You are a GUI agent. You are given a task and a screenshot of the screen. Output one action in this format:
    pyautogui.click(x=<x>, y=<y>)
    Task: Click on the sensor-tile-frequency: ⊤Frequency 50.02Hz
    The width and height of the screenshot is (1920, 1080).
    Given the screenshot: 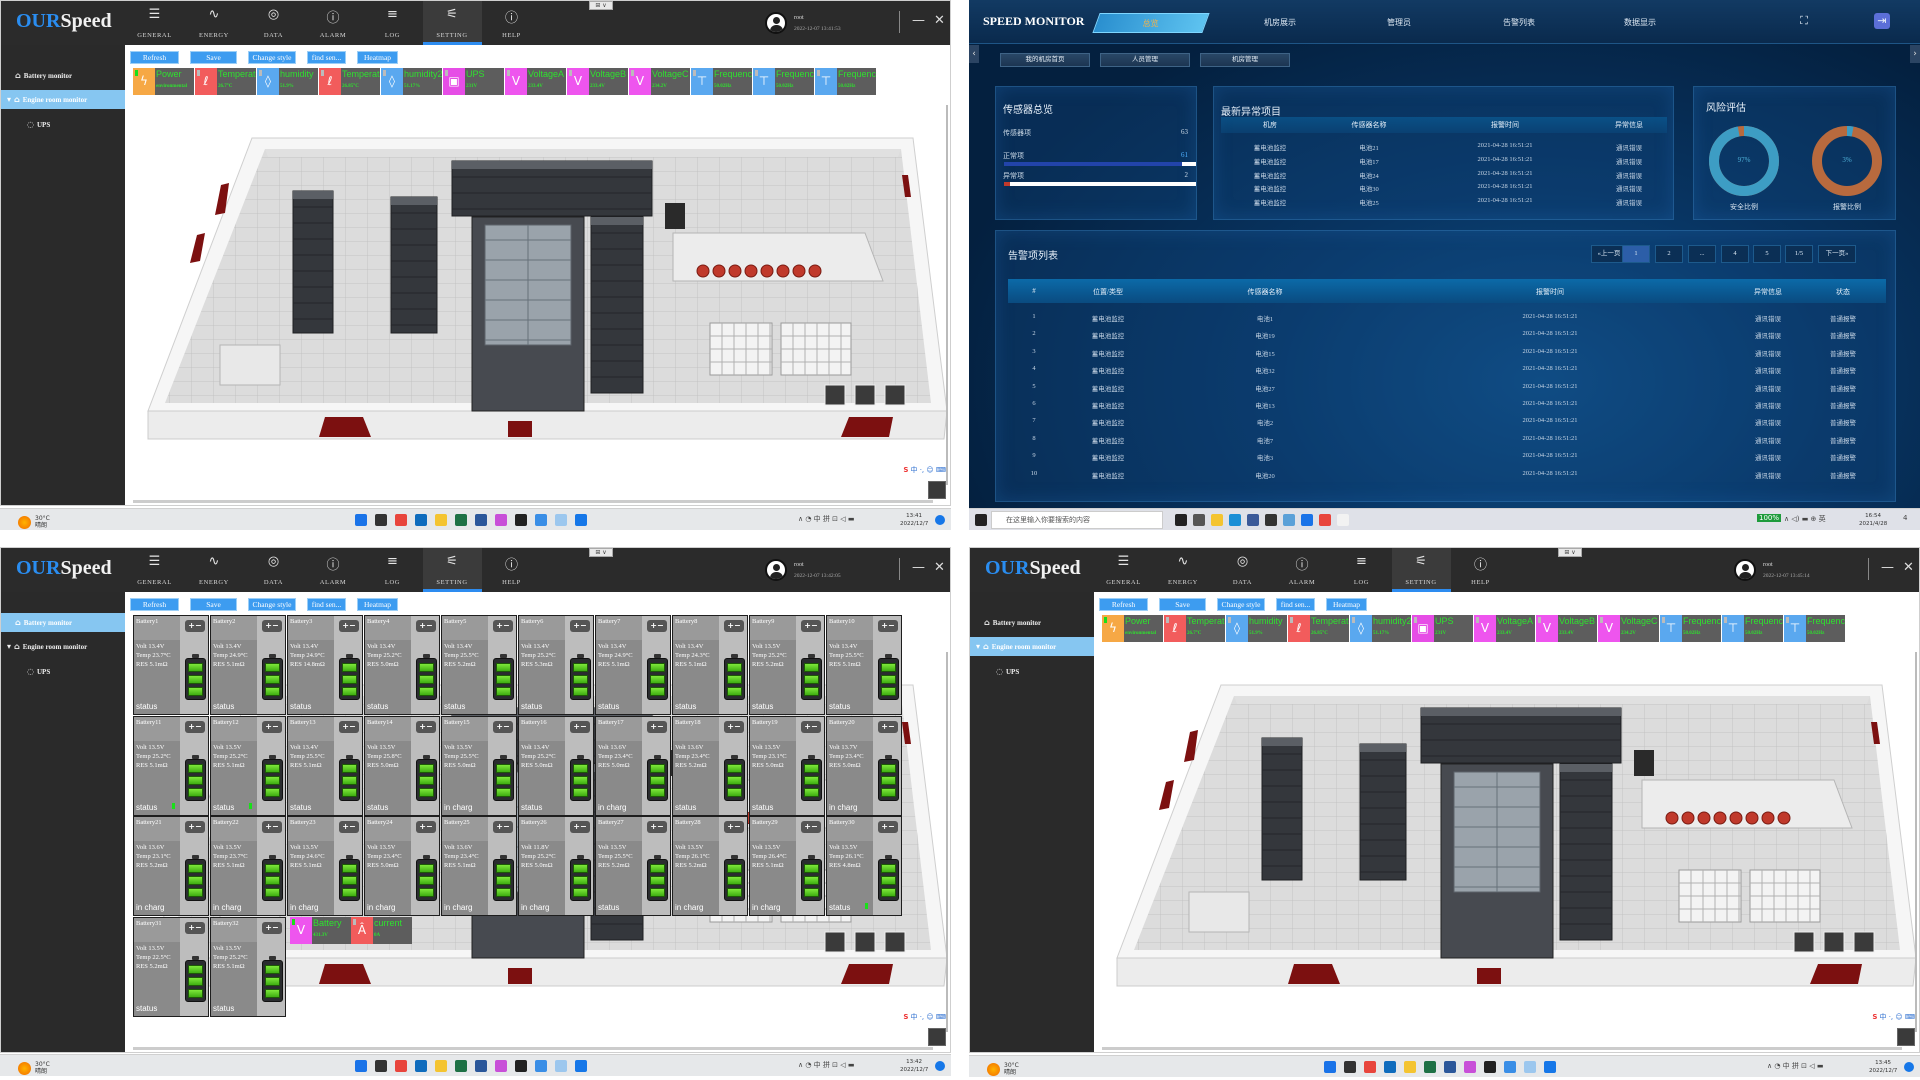 What is the action you would take?
    pyautogui.click(x=1814, y=628)
    